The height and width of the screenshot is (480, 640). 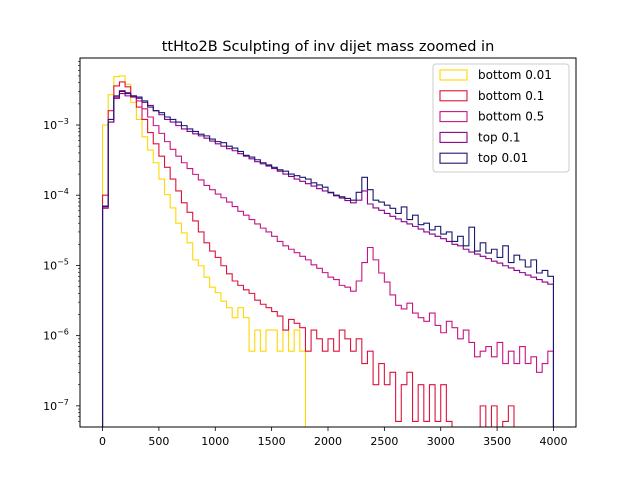 I want to click on x-tick-label-7: 3500, so click(x=497, y=441).